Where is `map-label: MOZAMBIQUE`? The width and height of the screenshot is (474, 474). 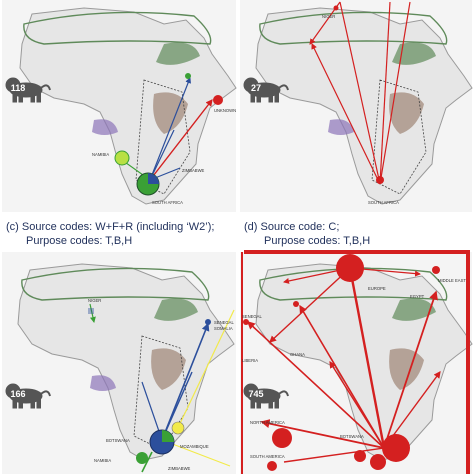 map-label: MOZAMBIQUE is located at coordinates (194, 446).